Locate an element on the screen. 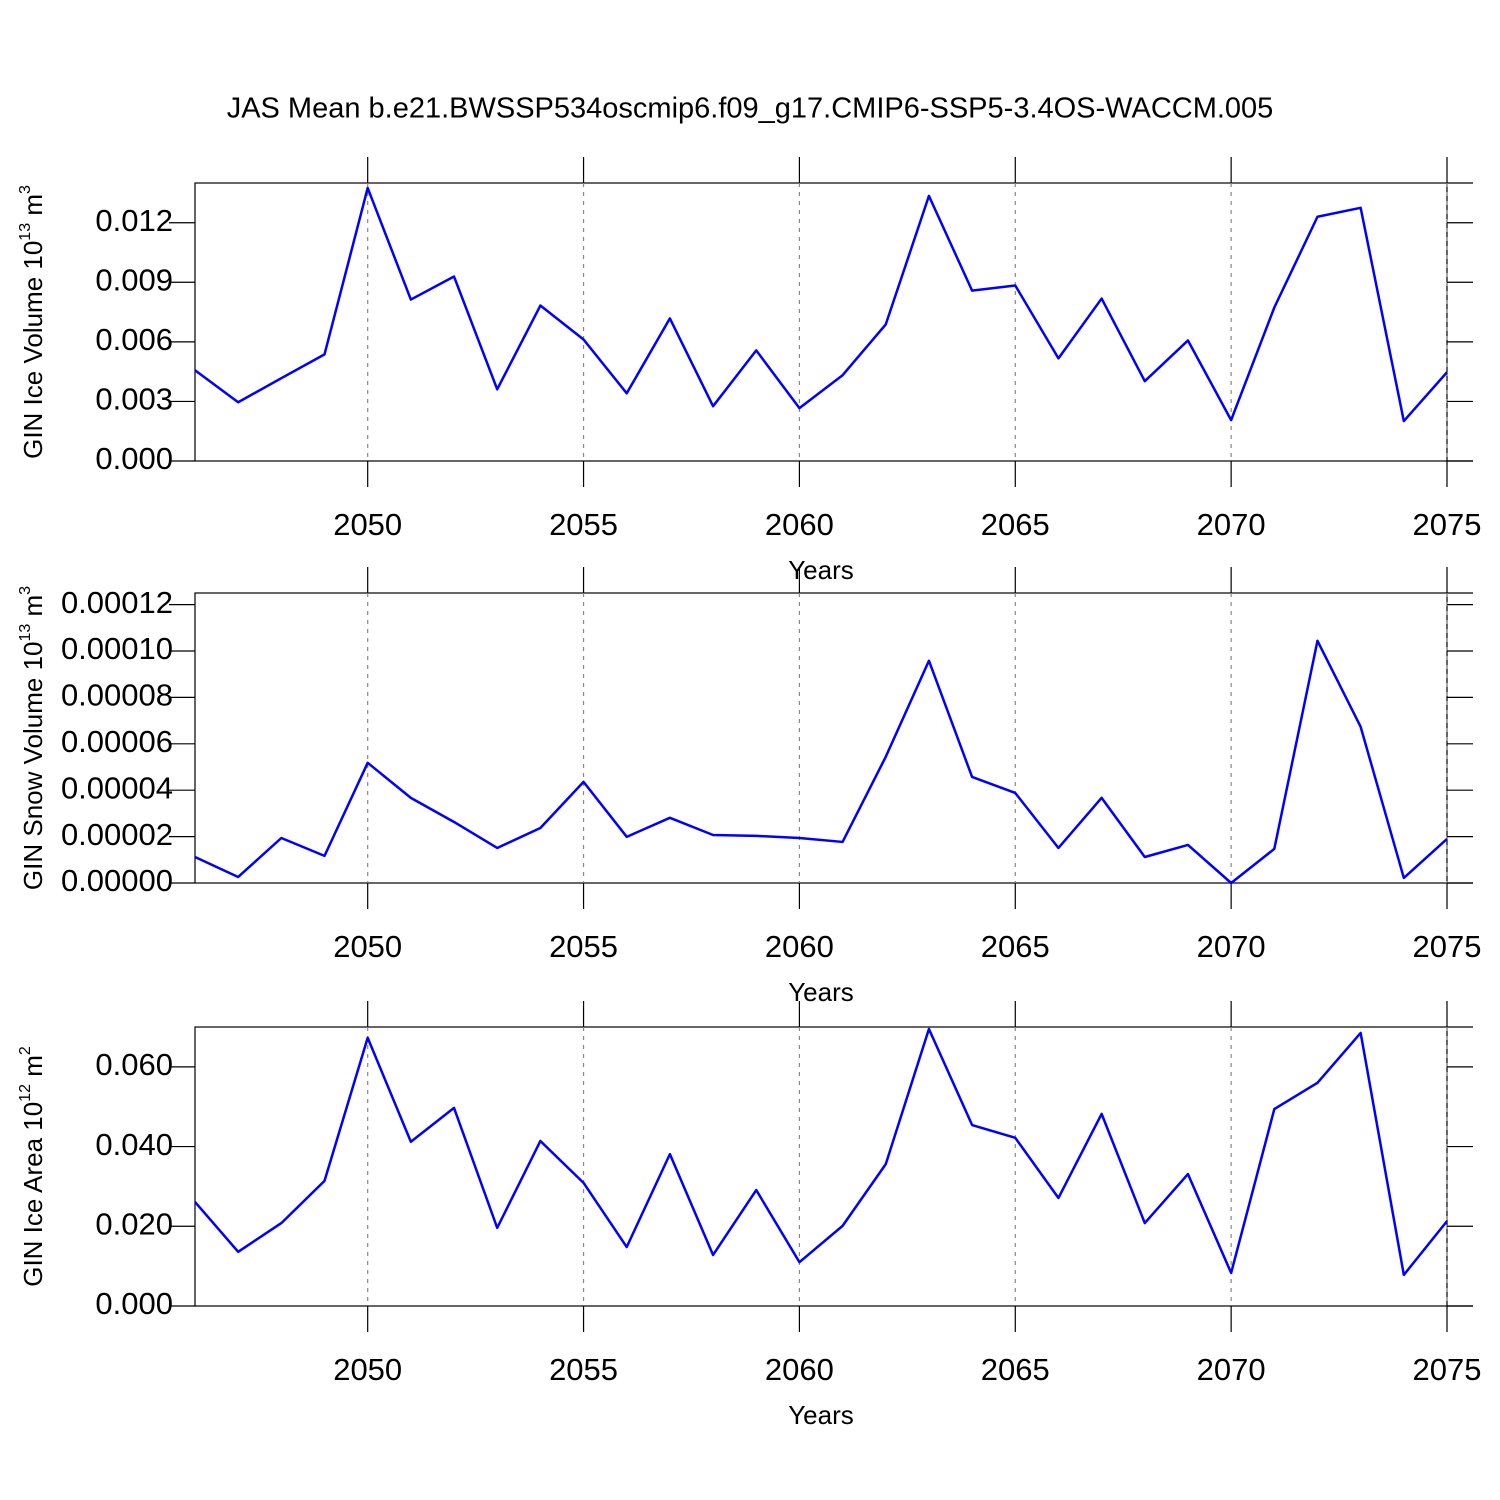  y-axis-label: GIN Ice Volume 1013 m3 is located at coordinates (32, 322).